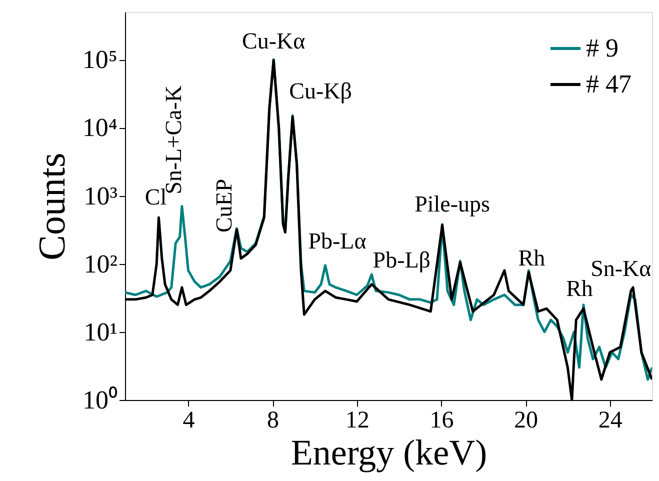  Describe the element at coordinates (602, 48) in the screenshot. I see `legend-label: # 9` at that location.